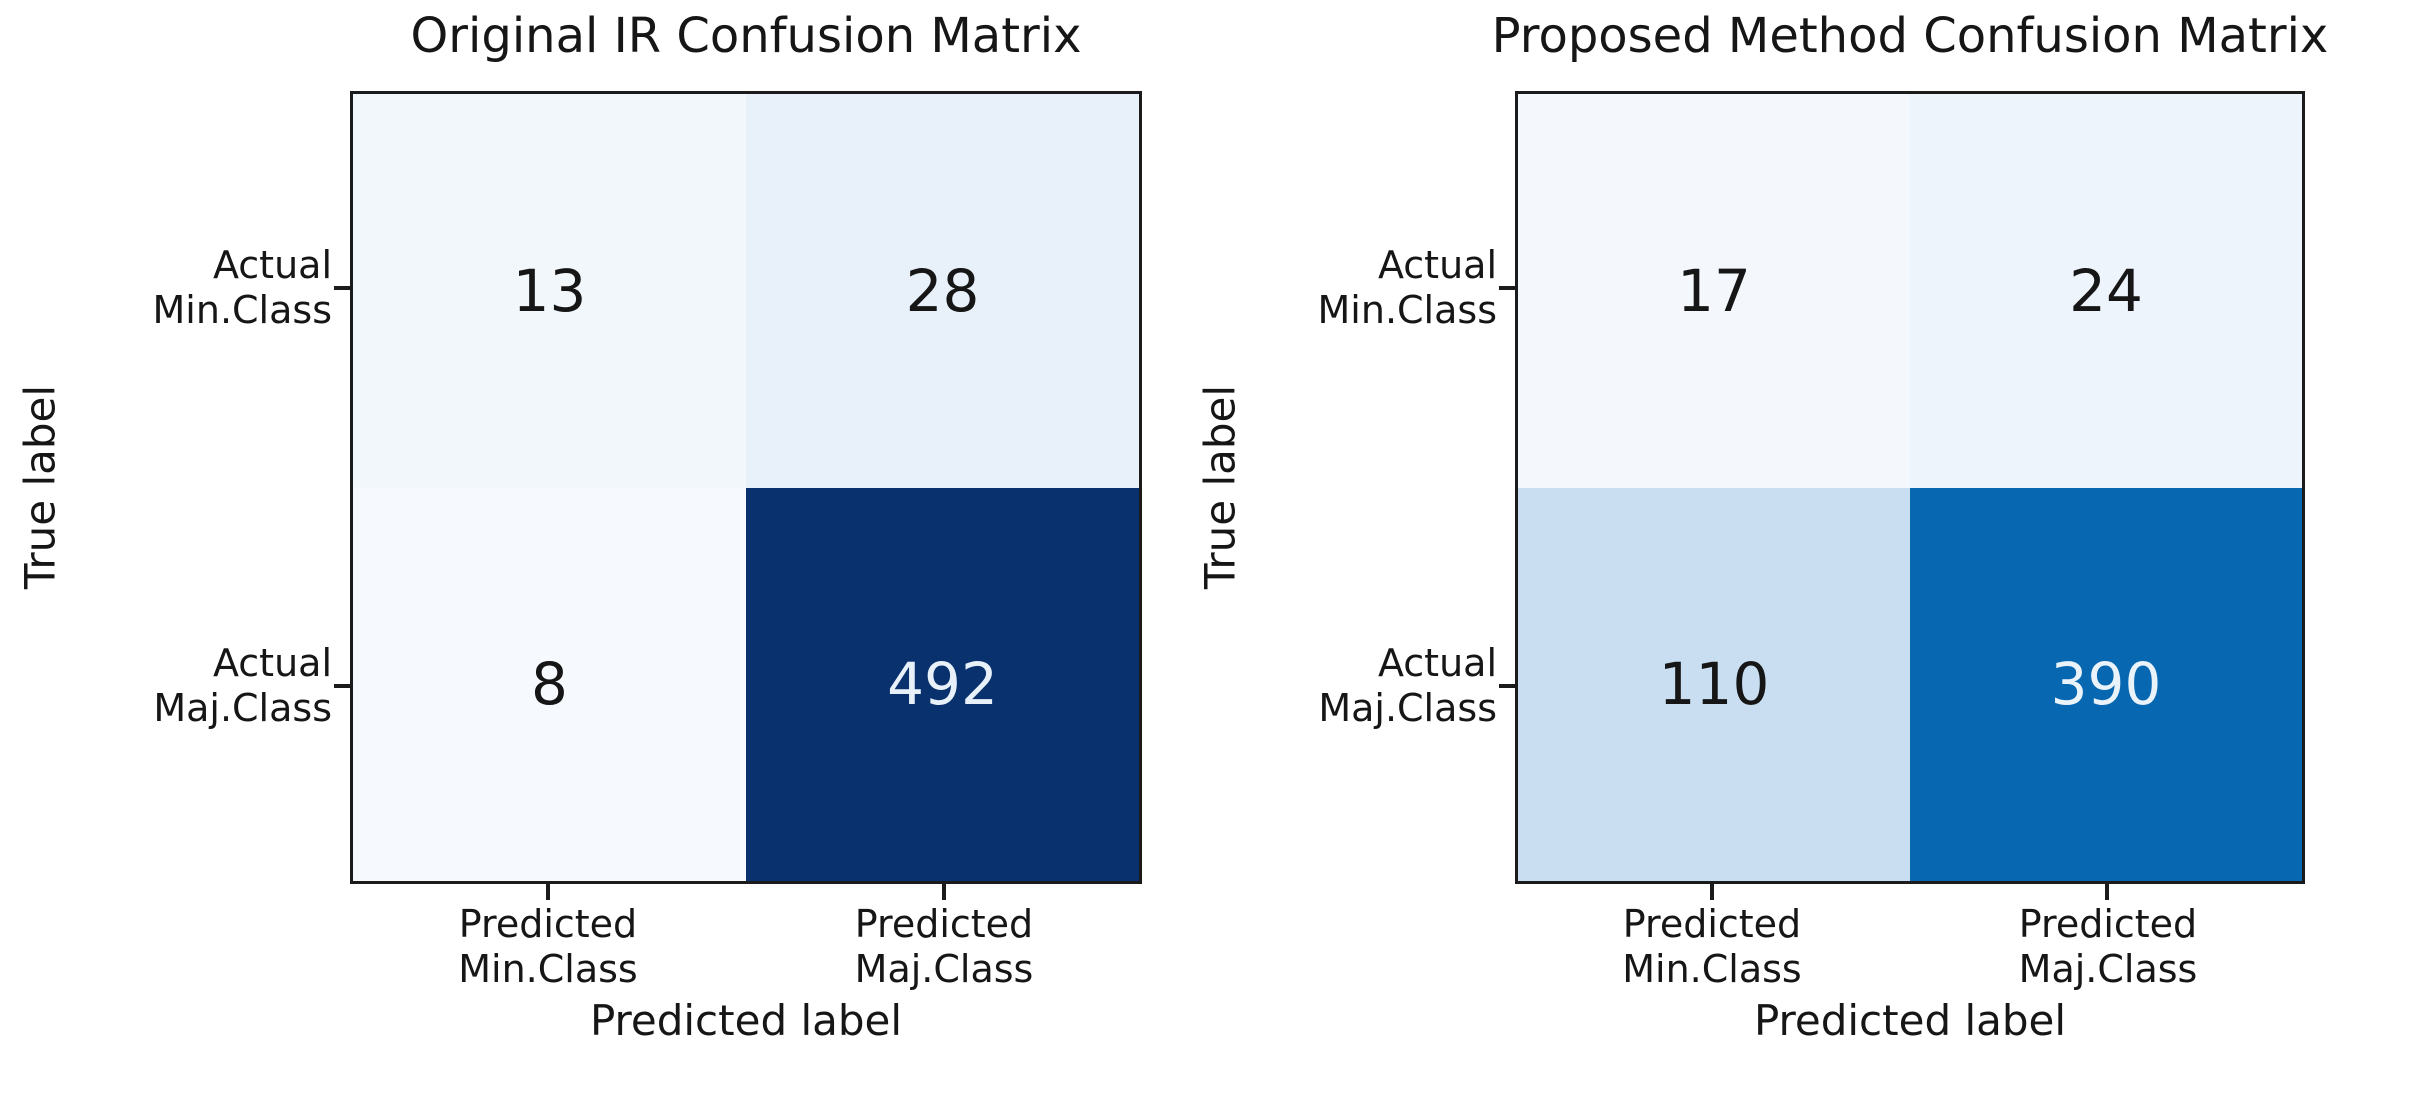 This screenshot has width=2411, height=1098. What do you see at coordinates (1910, 36) in the screenshot?
I see `chart-title-proposed-method: Proposed Method Confusion Matrix` at bounding box center [1910, 36].